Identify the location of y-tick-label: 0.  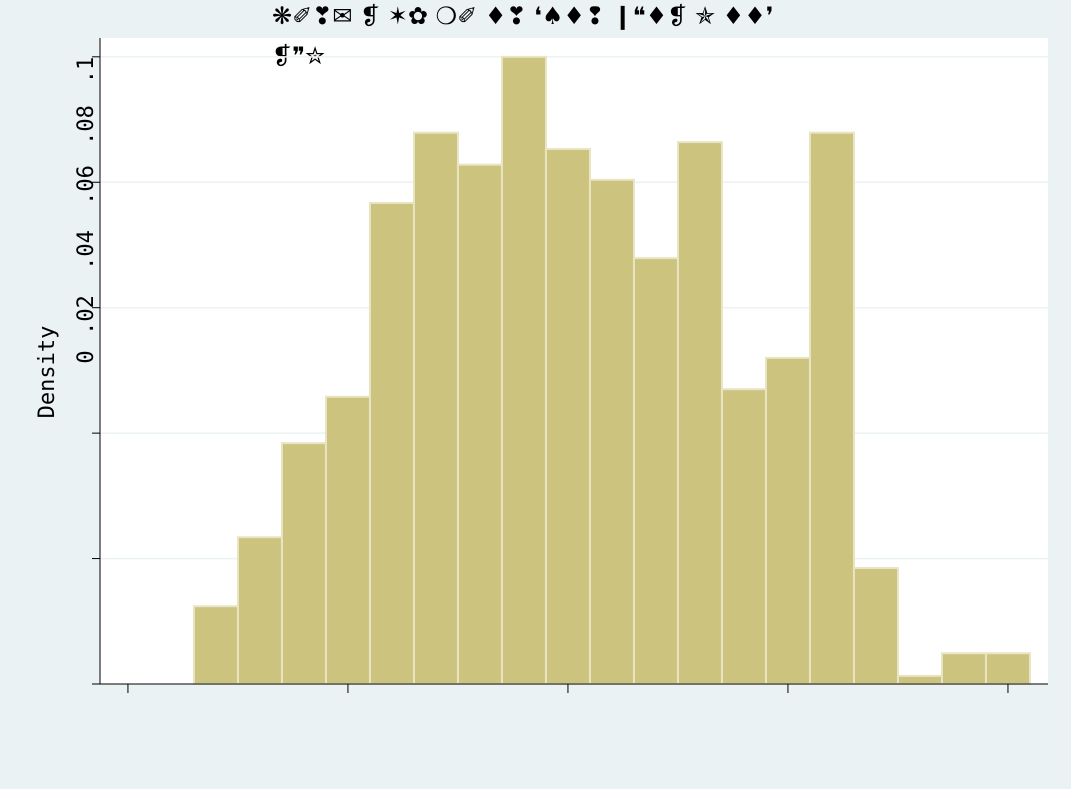
(86, 356).